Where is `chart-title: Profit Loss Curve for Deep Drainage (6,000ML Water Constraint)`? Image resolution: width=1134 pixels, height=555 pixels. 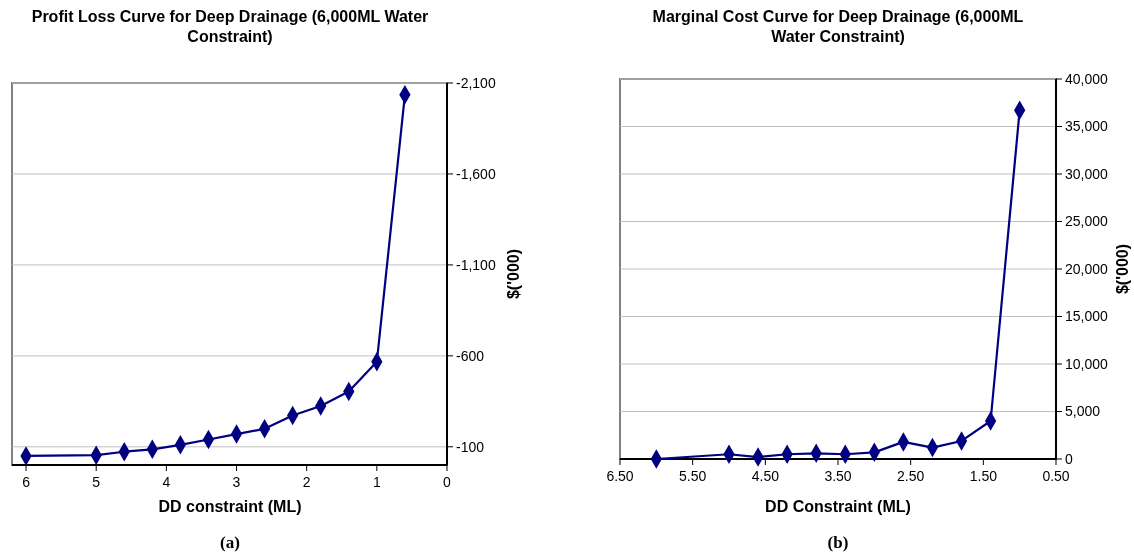
chart-title: Profit Loss Curve for Deep Drainage (6,000ML Water Constraint) is located at coordinates (230, 26).